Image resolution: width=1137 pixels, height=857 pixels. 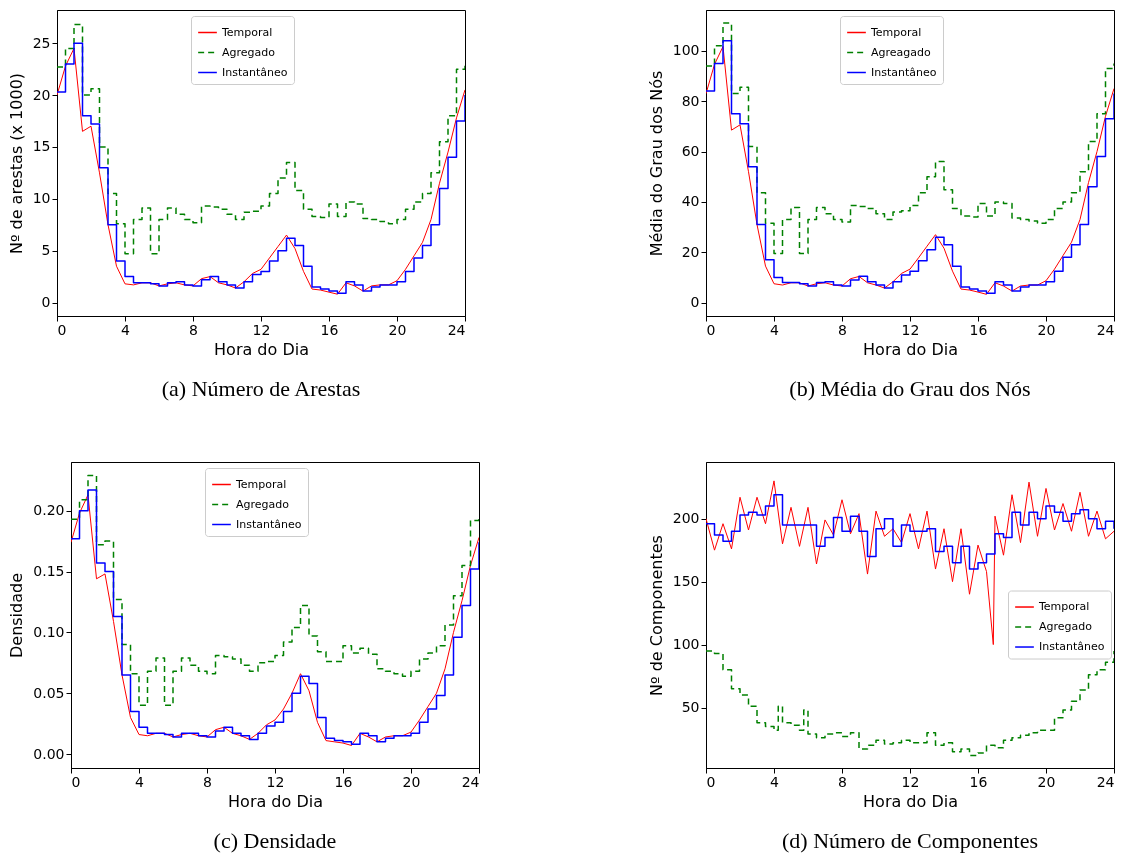 What do you see at coordinates (686, 518) in the screenshot?
I see `y-tick-label: 200` at bounding box center [686, 518].